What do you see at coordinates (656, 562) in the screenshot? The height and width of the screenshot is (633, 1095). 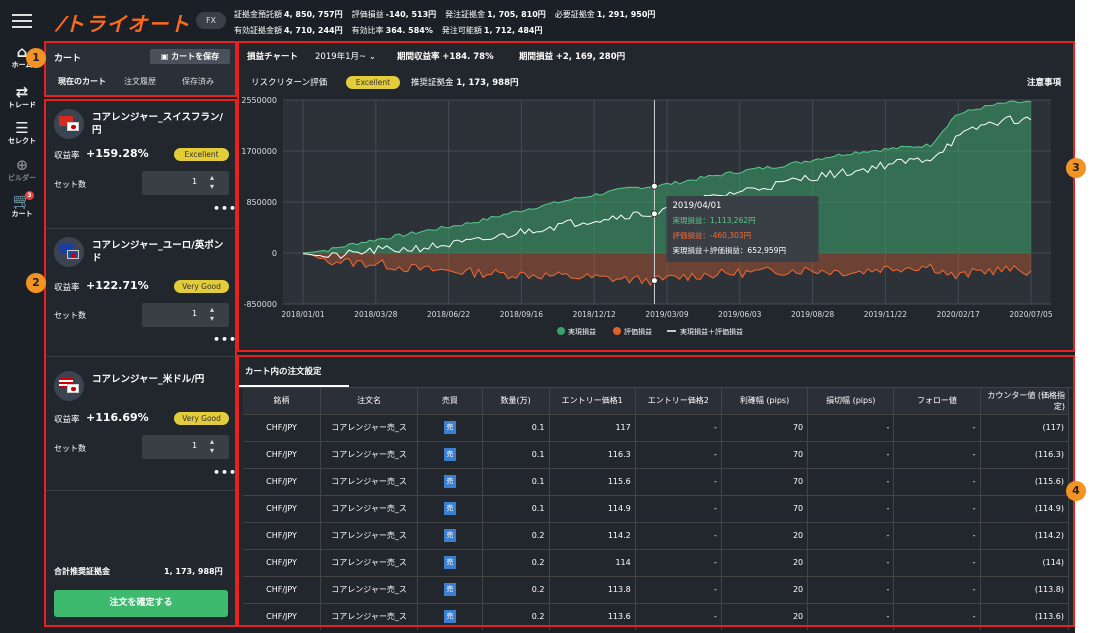 I see `table-row: CHF/JPY コアレンジャー売_ス売 0.2 114-20- - (114)` at bounding box center [656, 562].